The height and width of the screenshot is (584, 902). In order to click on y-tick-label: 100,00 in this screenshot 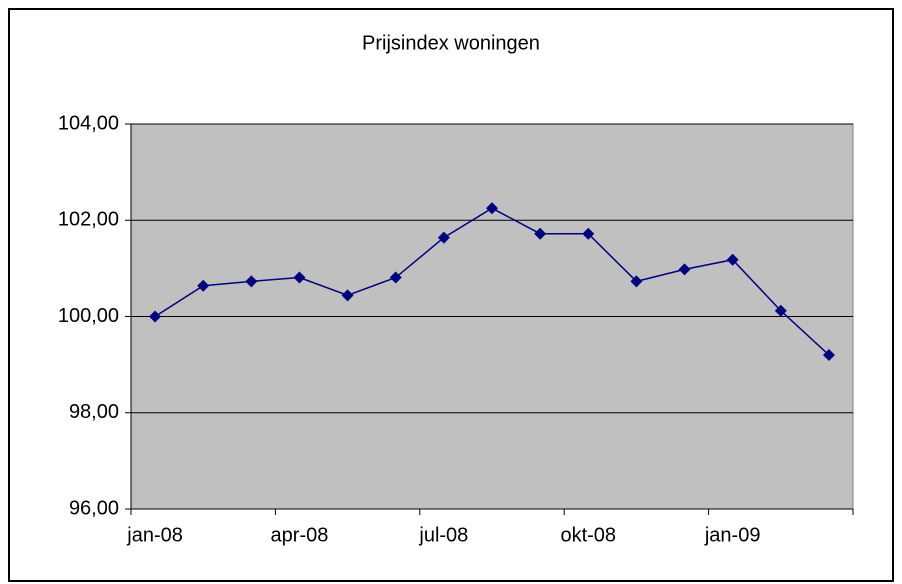, I will do `click(88, 316)`.